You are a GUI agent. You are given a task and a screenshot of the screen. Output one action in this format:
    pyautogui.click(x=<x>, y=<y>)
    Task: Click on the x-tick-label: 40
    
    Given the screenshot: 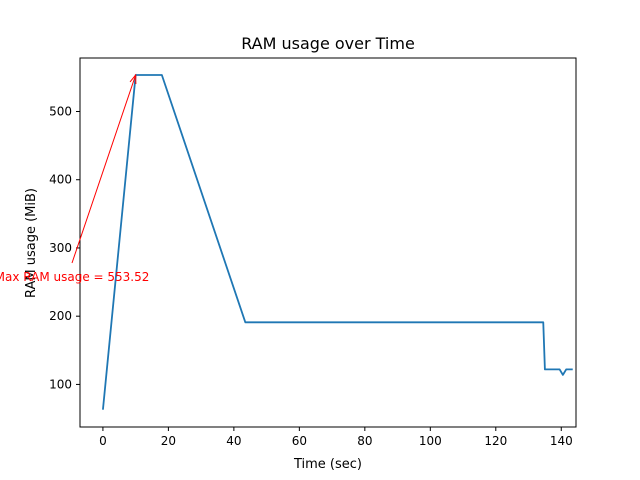 What is the action you would take?
    pyautogui.click(x=233, y=441)
    